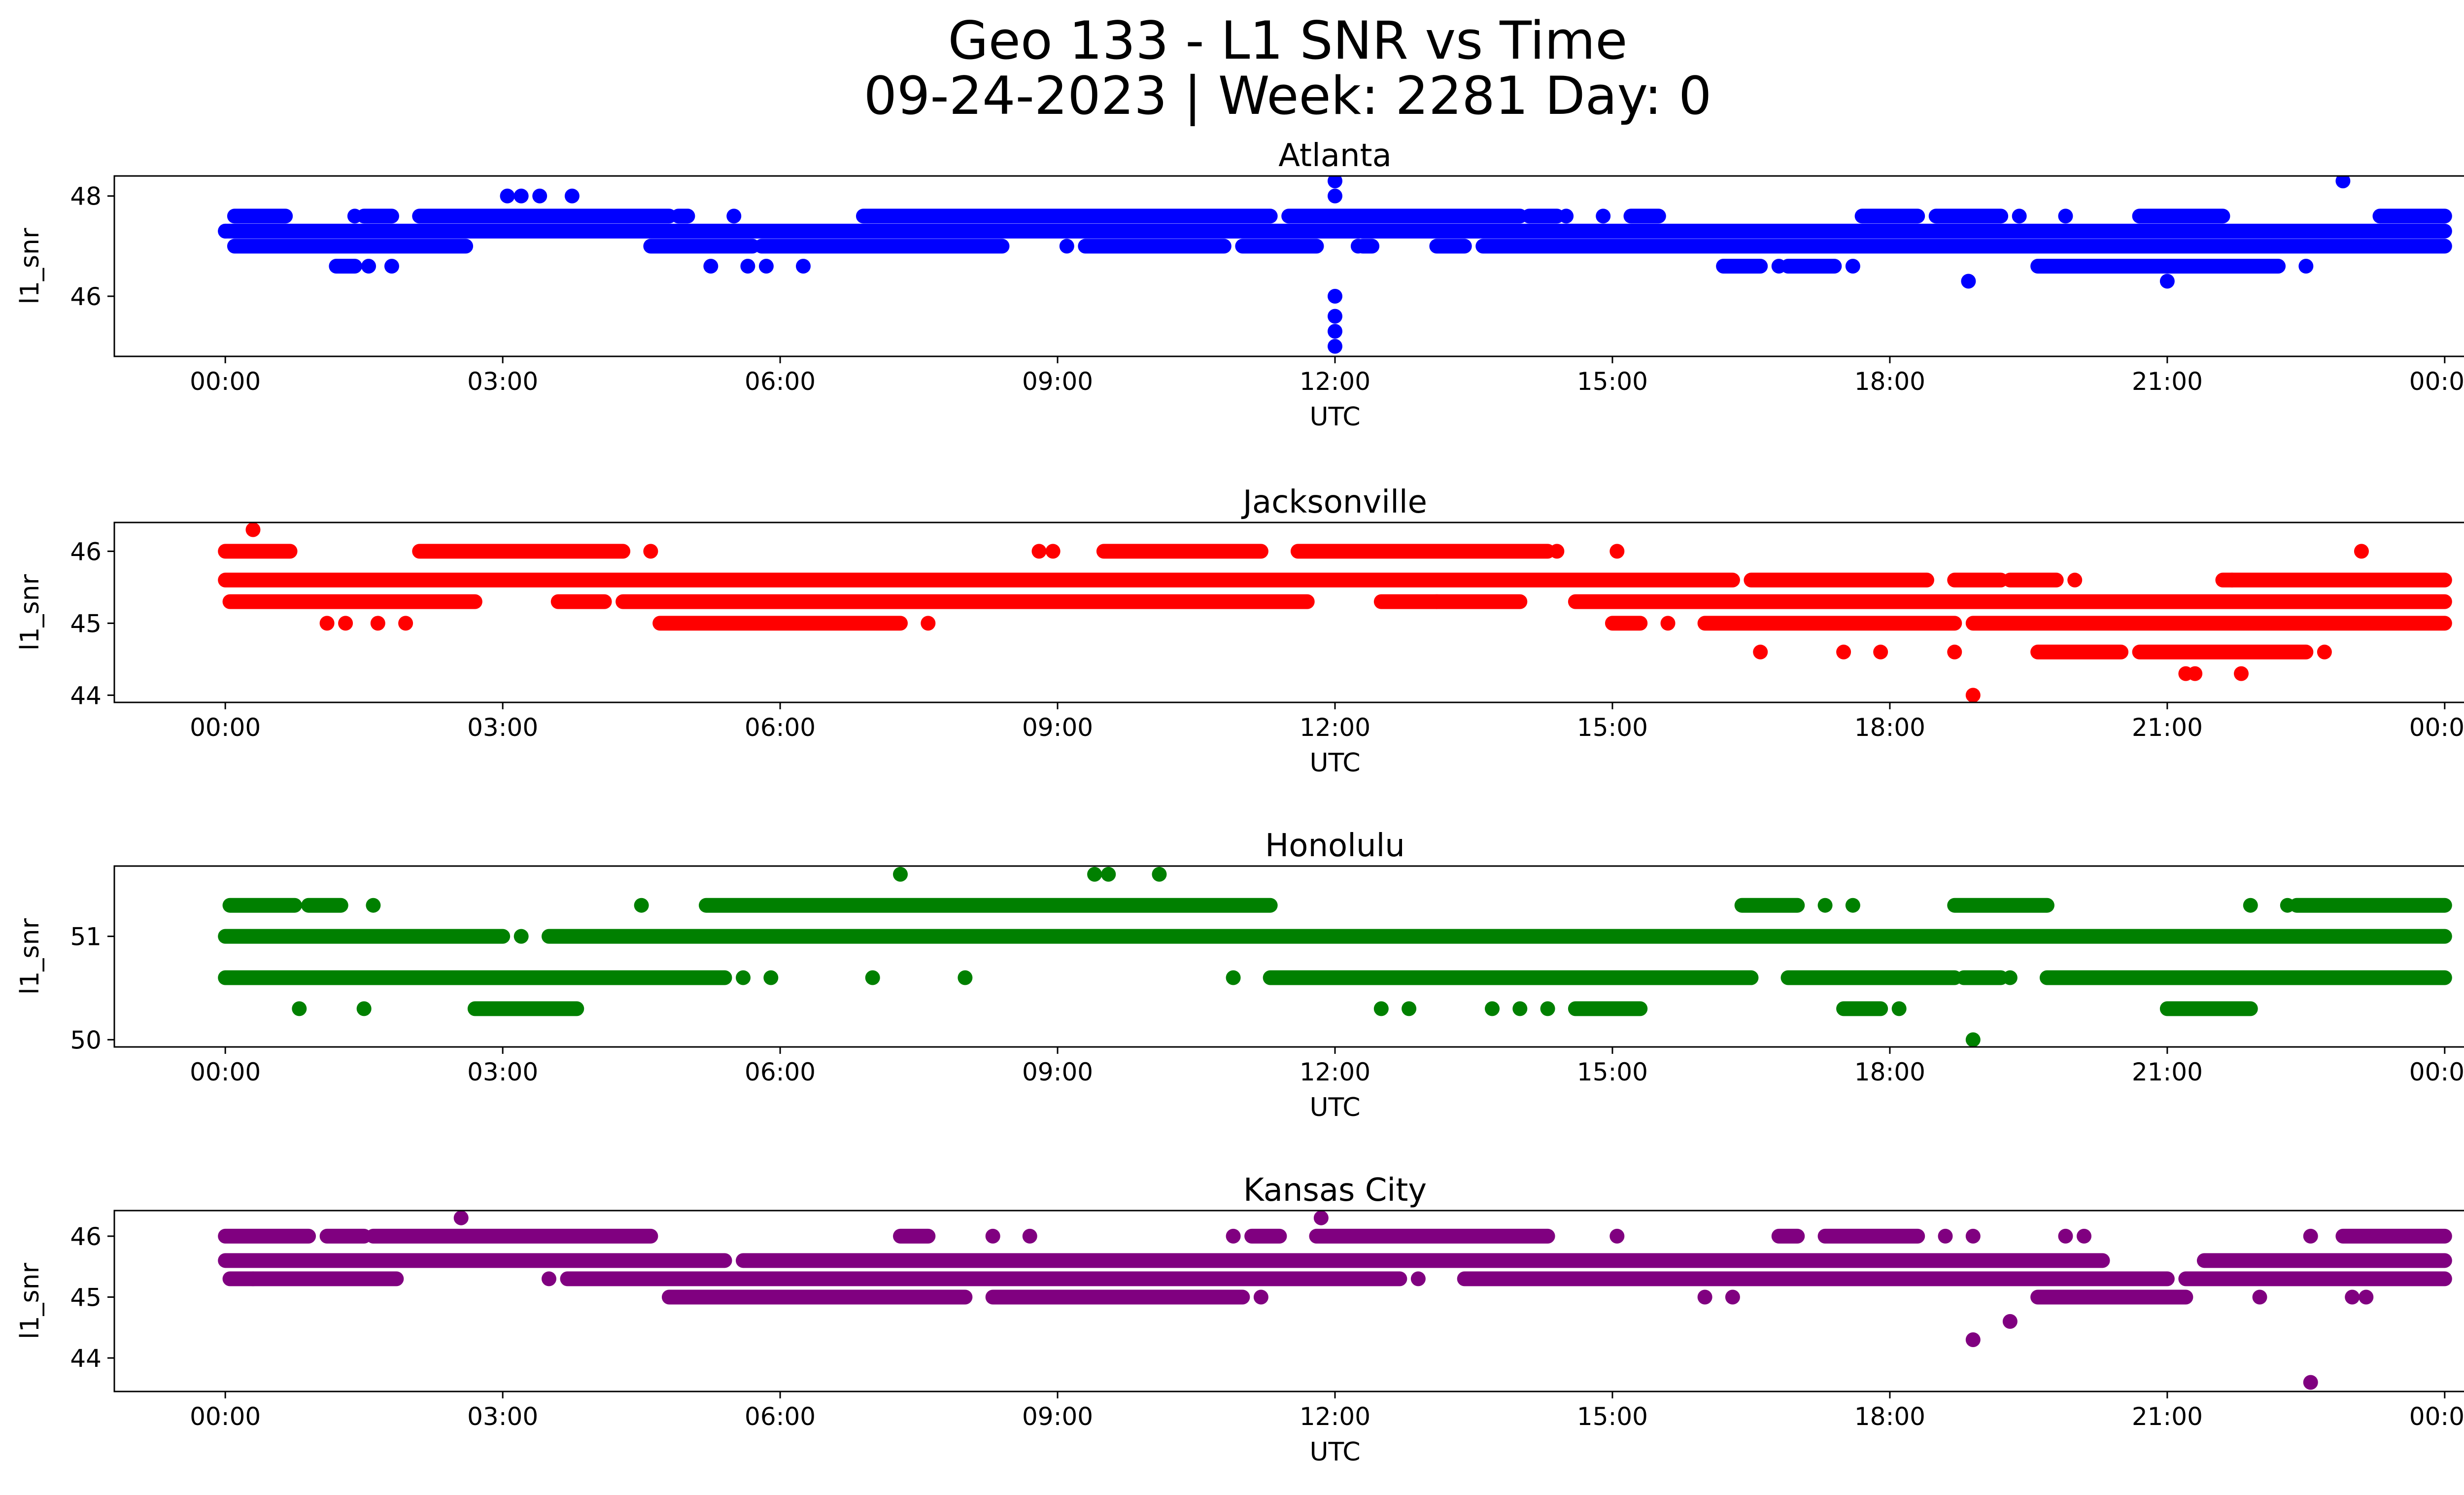 The image size is (2464, 1495). What do you see at coordinates (1288, 956) in the screenshot?
I see `axes-frame` at bounding box center [1288, 956].